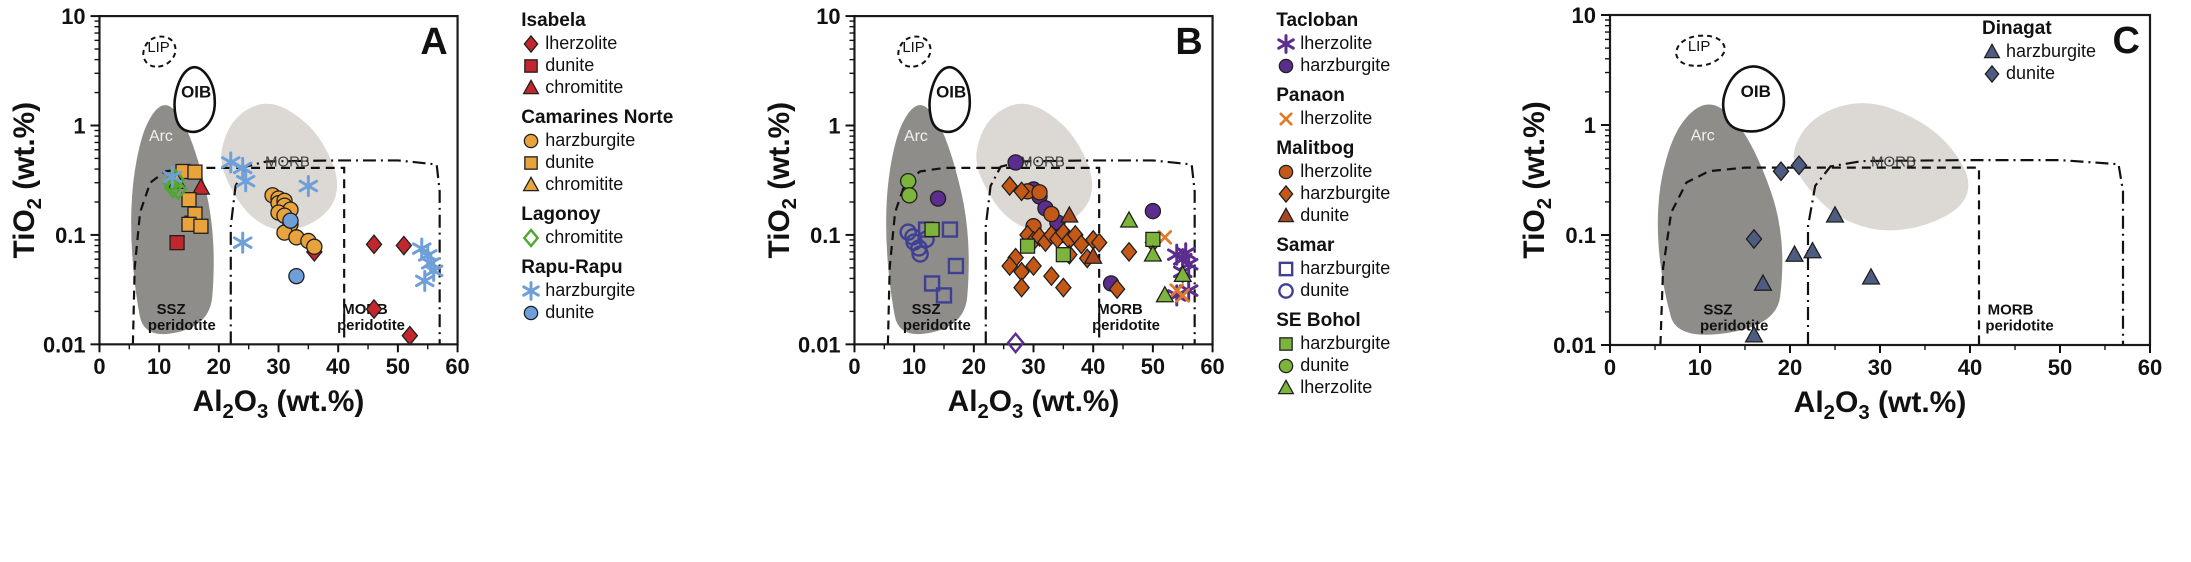 The width and height of the screenshot is (2191, 562). Describe the element at coordinates (553, 20) in the screenshot. I see `legend-group-label: Isabela` at that location.